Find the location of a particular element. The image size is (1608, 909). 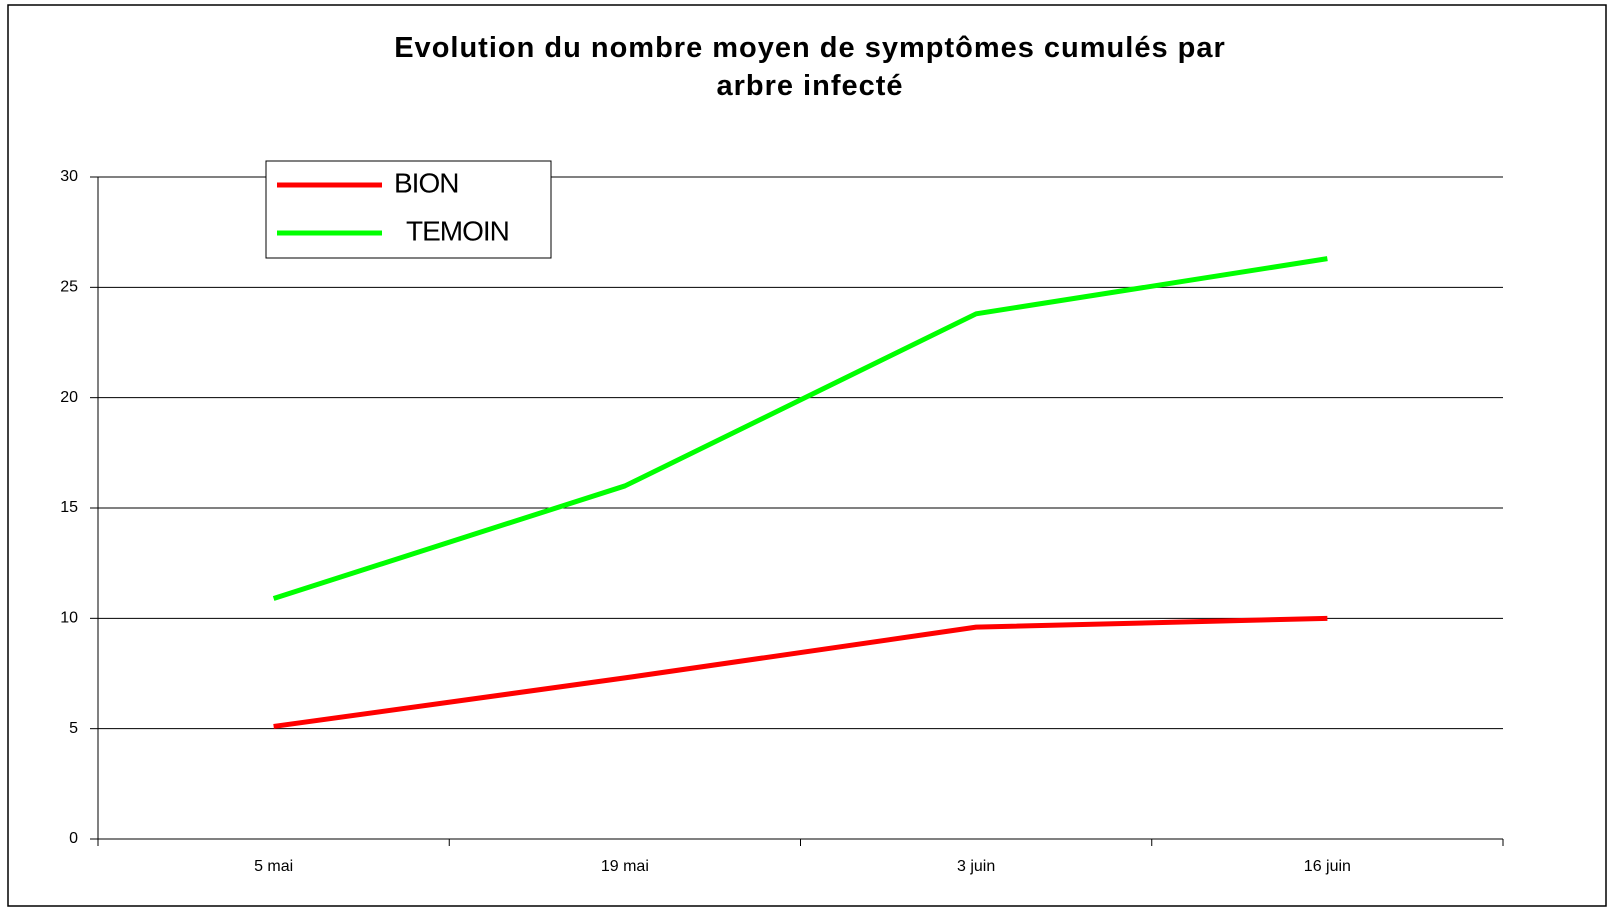

x-tick-label: 3 juin is located at coordinates (976, 866).